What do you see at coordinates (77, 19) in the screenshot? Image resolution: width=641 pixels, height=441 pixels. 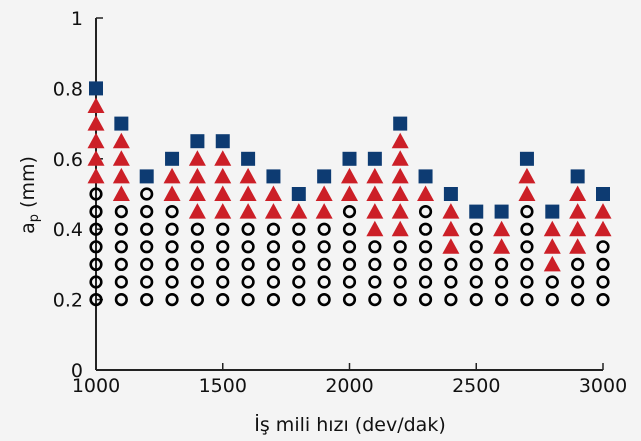 I see `y-tick-label: 1` at bounding box center [77, 19].